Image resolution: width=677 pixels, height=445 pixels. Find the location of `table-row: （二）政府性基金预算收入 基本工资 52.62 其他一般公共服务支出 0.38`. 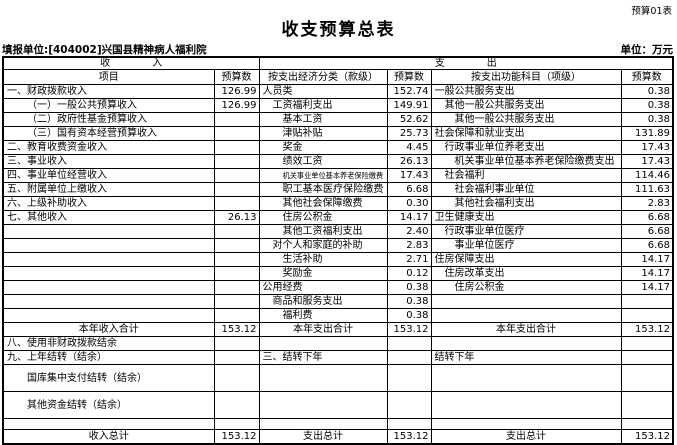

table-row: （二）政府性基金预算收入 基本工资 52.62 其他一般公共服务支出 0.38 is located at coordinates (338, 119).